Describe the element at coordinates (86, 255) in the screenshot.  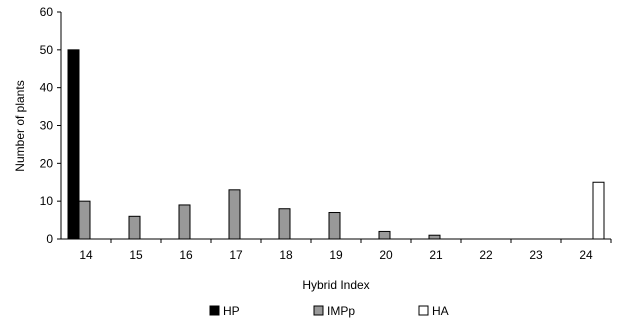
I see `x-tick-label: 14` at that location.